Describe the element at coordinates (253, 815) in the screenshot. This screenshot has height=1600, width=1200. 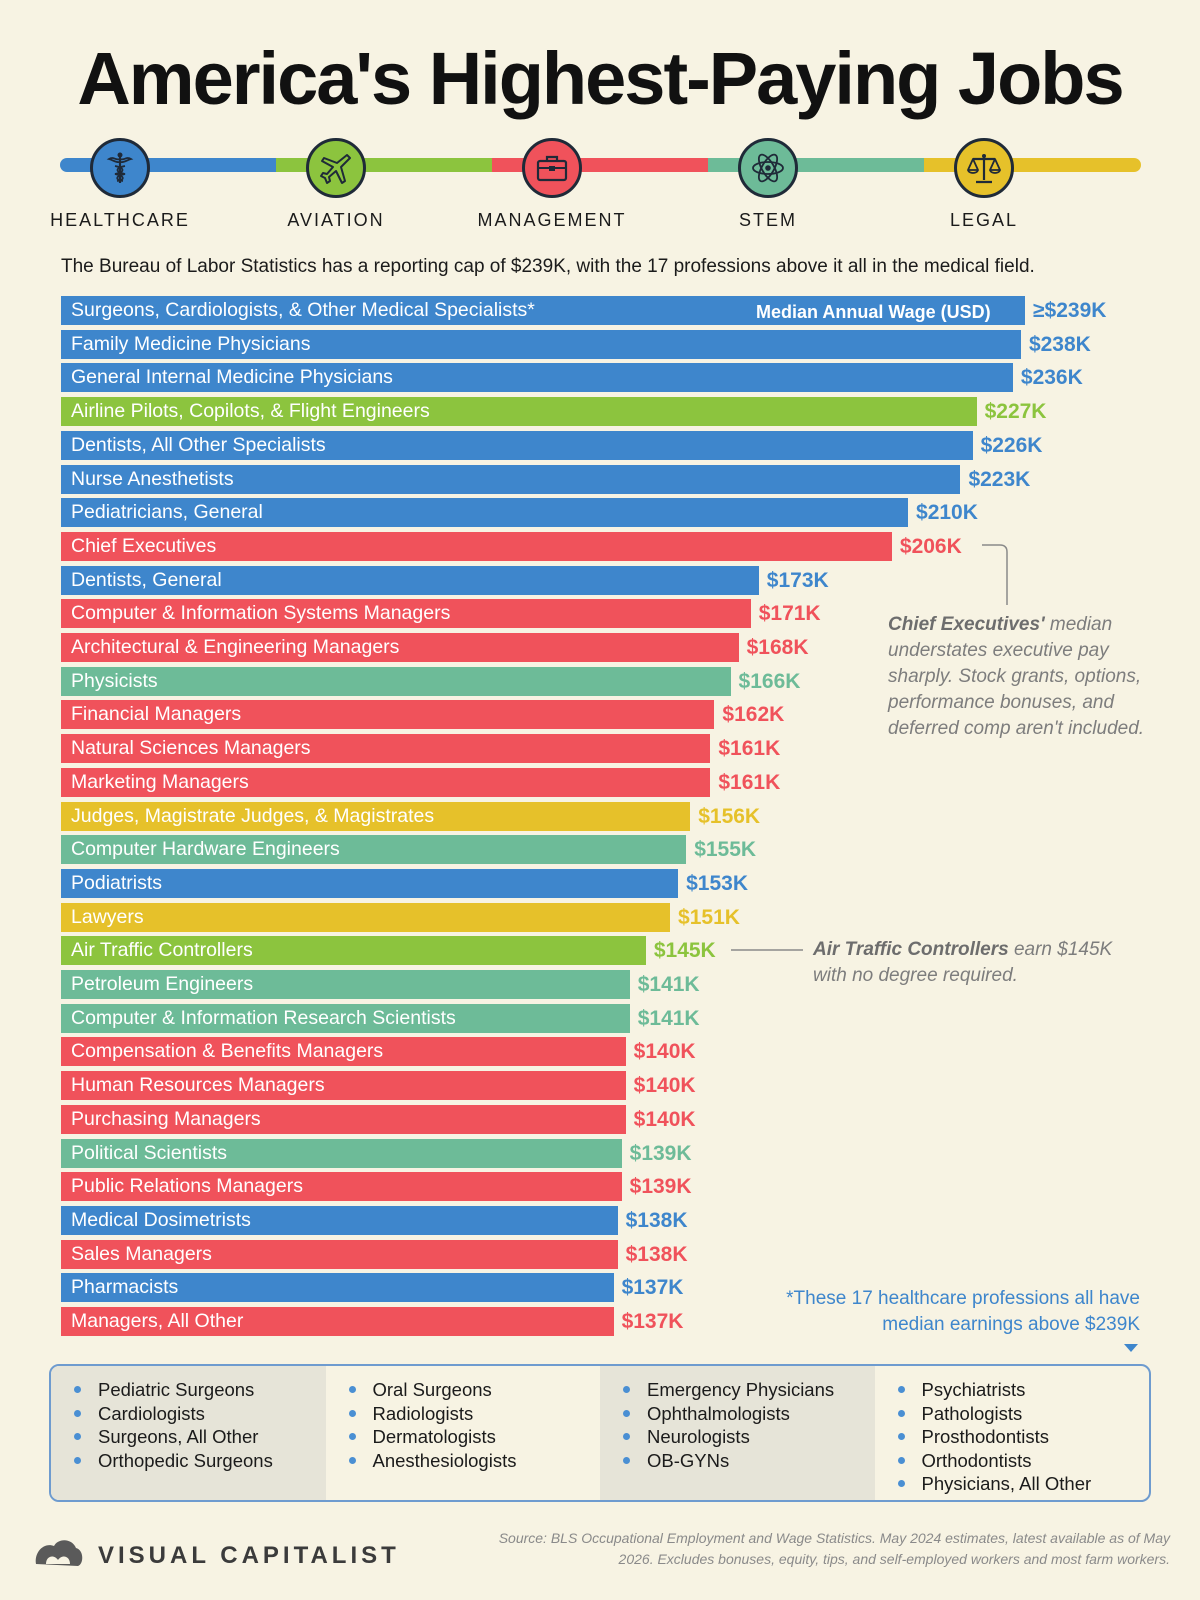
I see `bar-category-label: Judges, Magistrate Judges, & Magistrates` at that location.